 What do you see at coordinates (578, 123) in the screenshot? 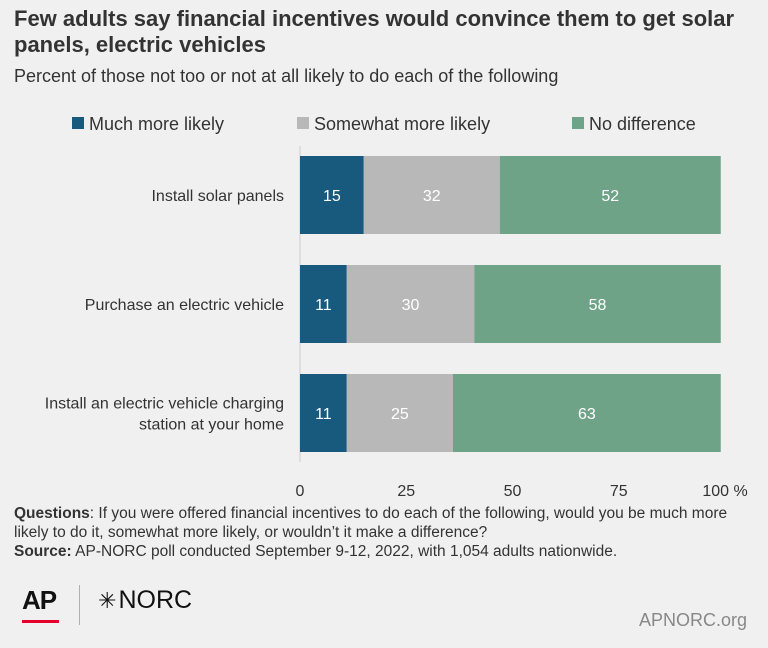
I see `legend-swatch-nodiff` at bounding box center [578, 123].